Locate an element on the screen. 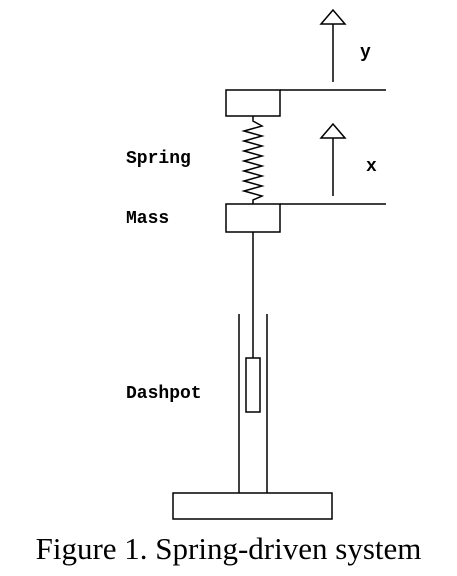 This screenshot has height=576, width=457. y-label: y is located at coordinates (365, 53).